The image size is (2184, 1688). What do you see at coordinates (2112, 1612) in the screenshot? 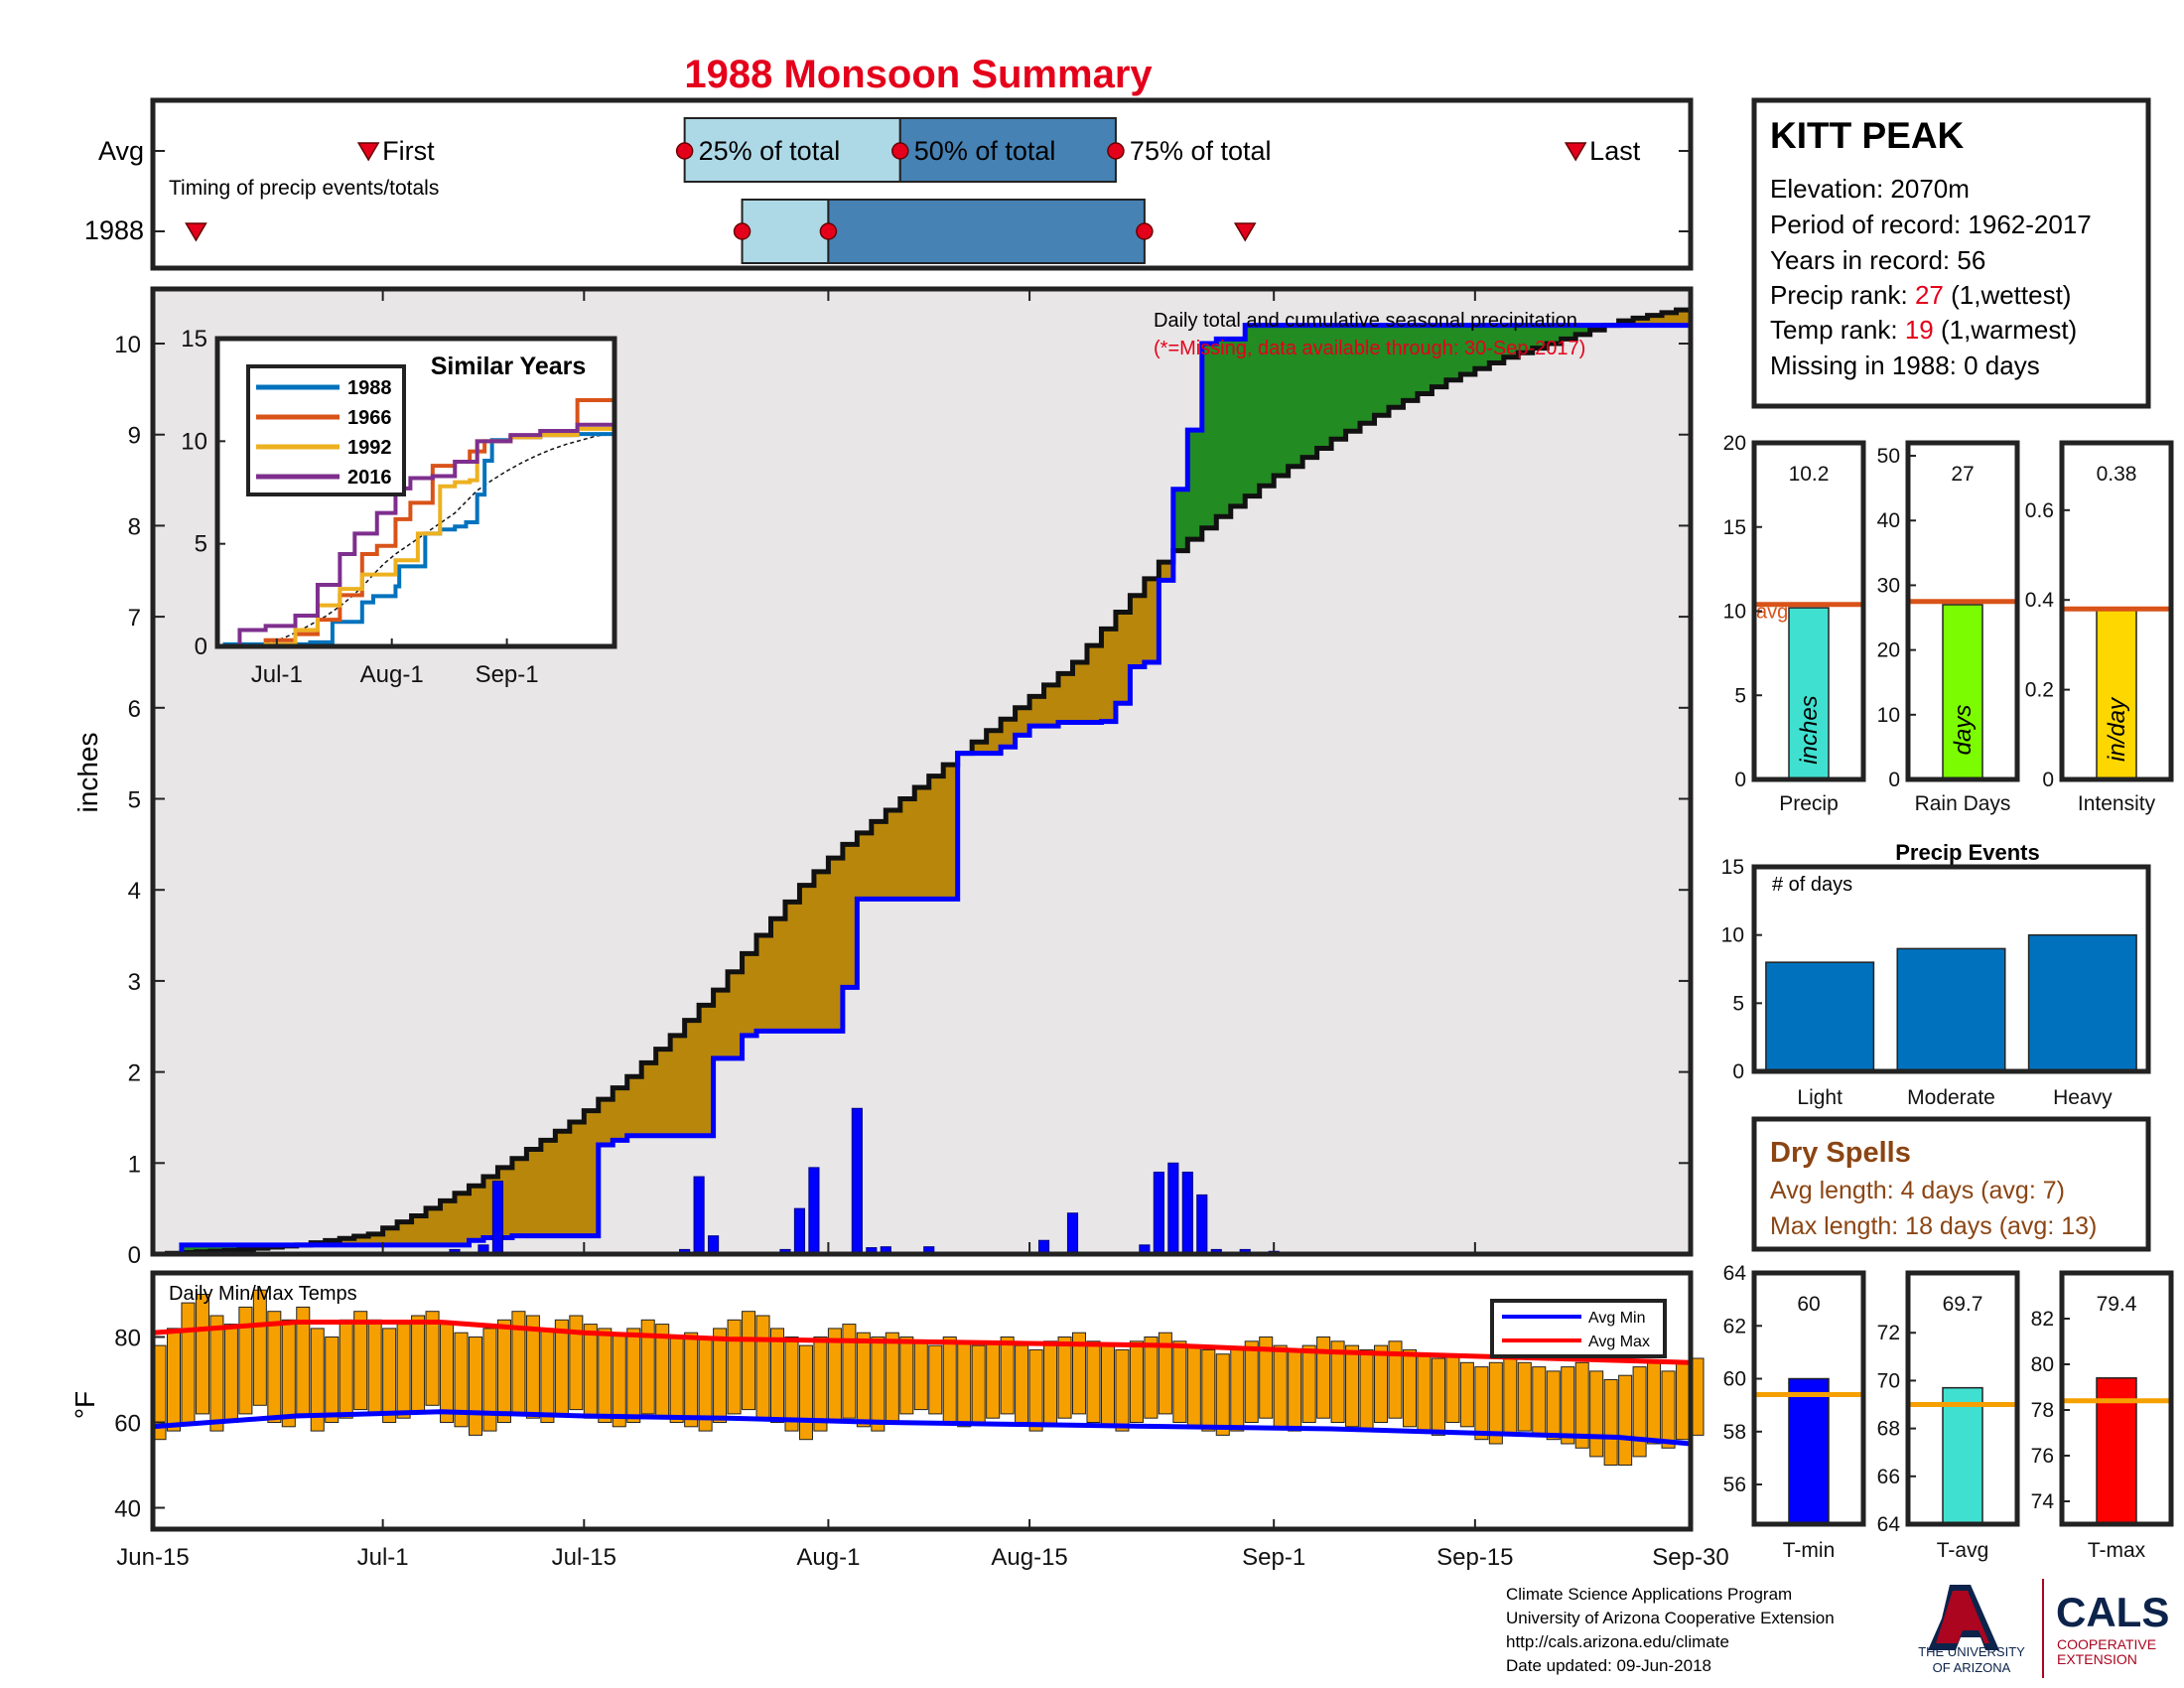
I see `cals-logo-text: CALS` at bounding box center [2112, 1612].